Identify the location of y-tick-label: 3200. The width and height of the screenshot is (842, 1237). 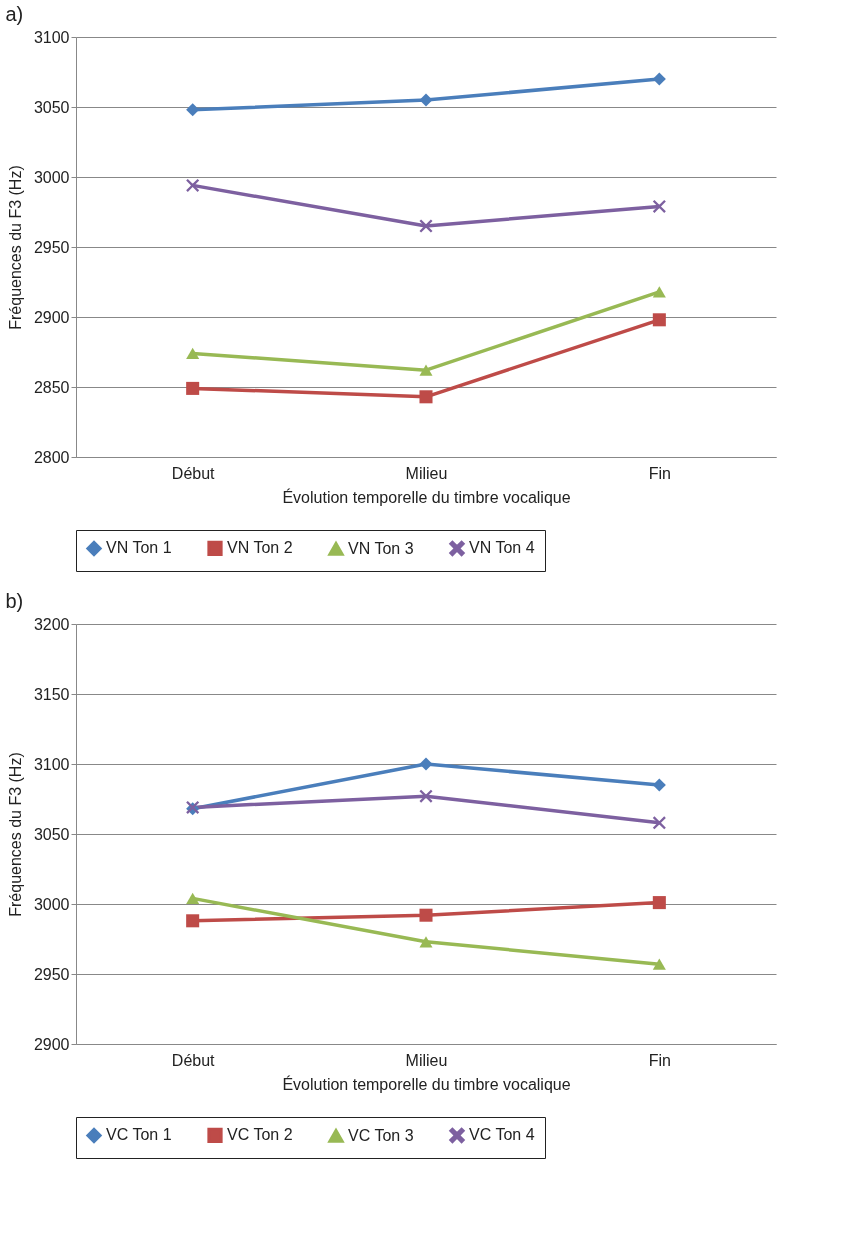
(51, 624).